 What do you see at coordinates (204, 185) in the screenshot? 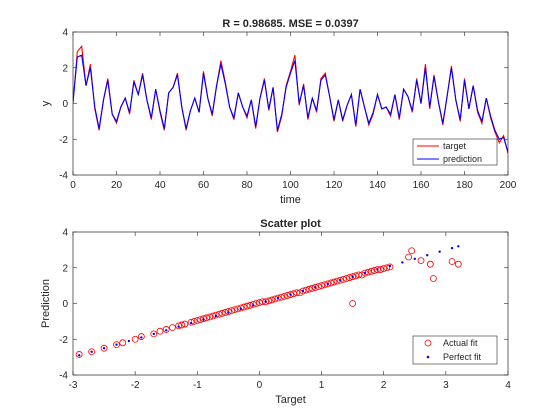
I see `x-tick-label: 60` at bounding box center [204, 185].